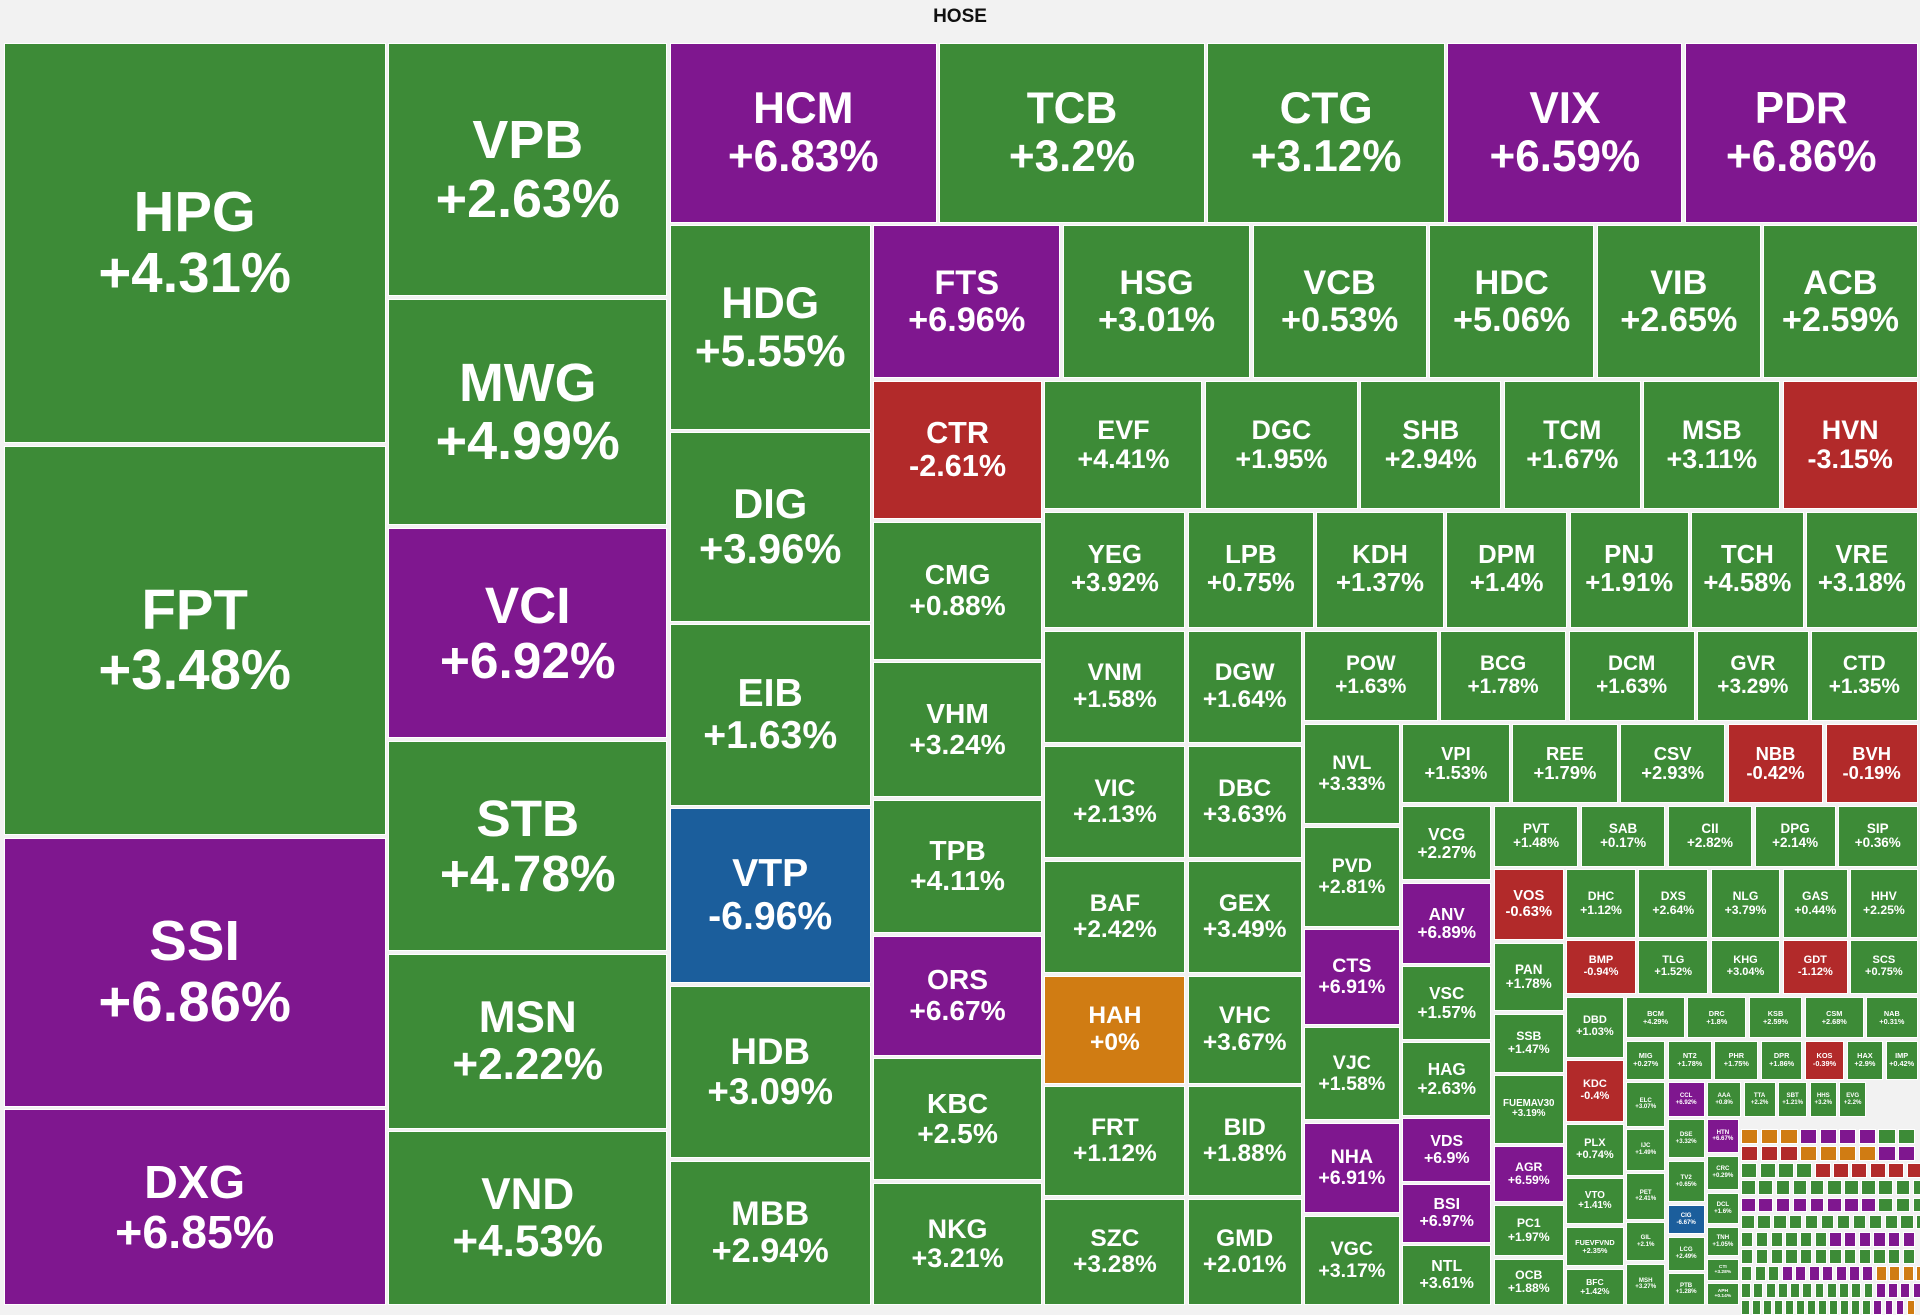 This screenshot has height=1315, width=1920. I want to click on tile-hhv: HHV +2.25%, so click(1884, 903).